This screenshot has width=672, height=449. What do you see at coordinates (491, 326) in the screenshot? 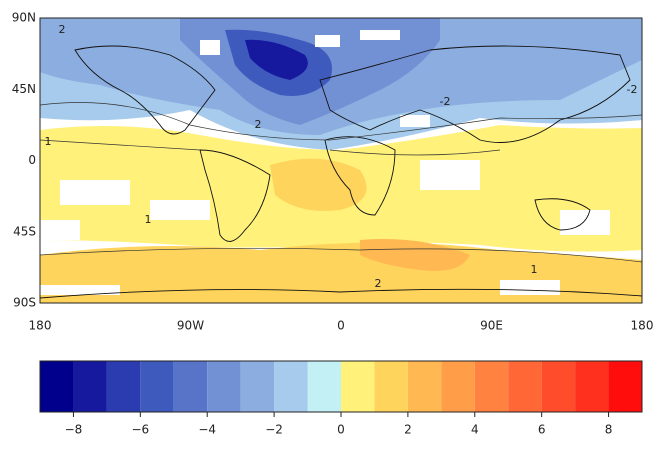
I see `lon-label: 90E` at bounding box center [491, 326].